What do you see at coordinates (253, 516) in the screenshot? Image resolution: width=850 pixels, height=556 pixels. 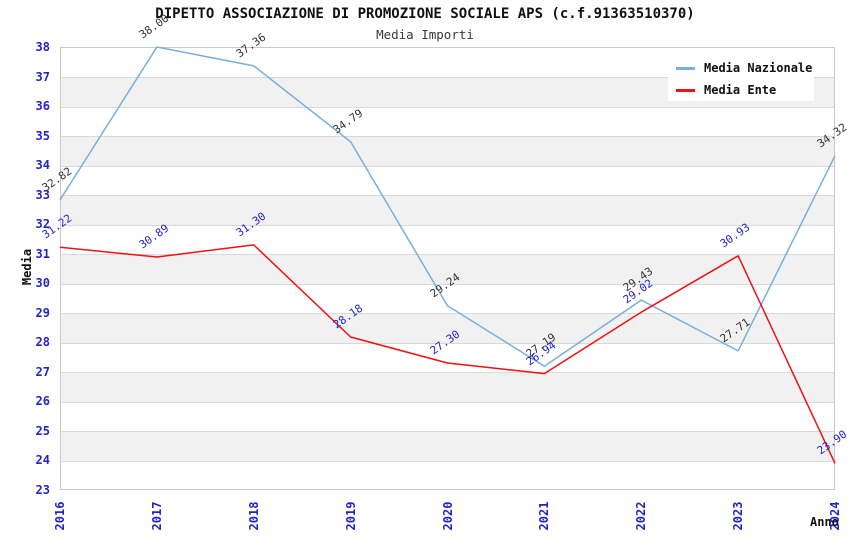 I see `x-tick-label: 2018` at bounding box center [253, 516].